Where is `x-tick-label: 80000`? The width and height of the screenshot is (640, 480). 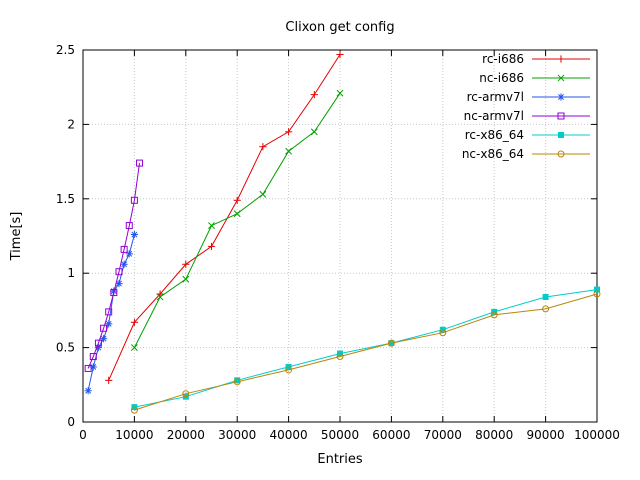
x-tick-label: 80000 is located at coordinates (494, 435).